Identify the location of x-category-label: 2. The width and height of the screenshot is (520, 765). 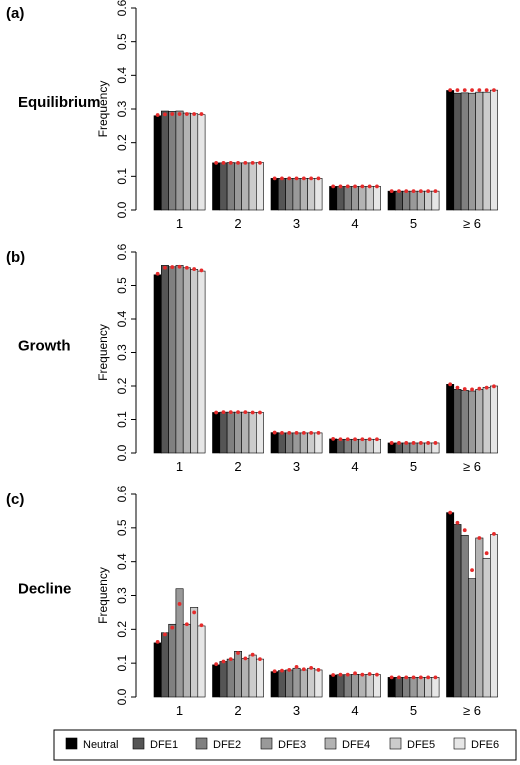
(237, 466).